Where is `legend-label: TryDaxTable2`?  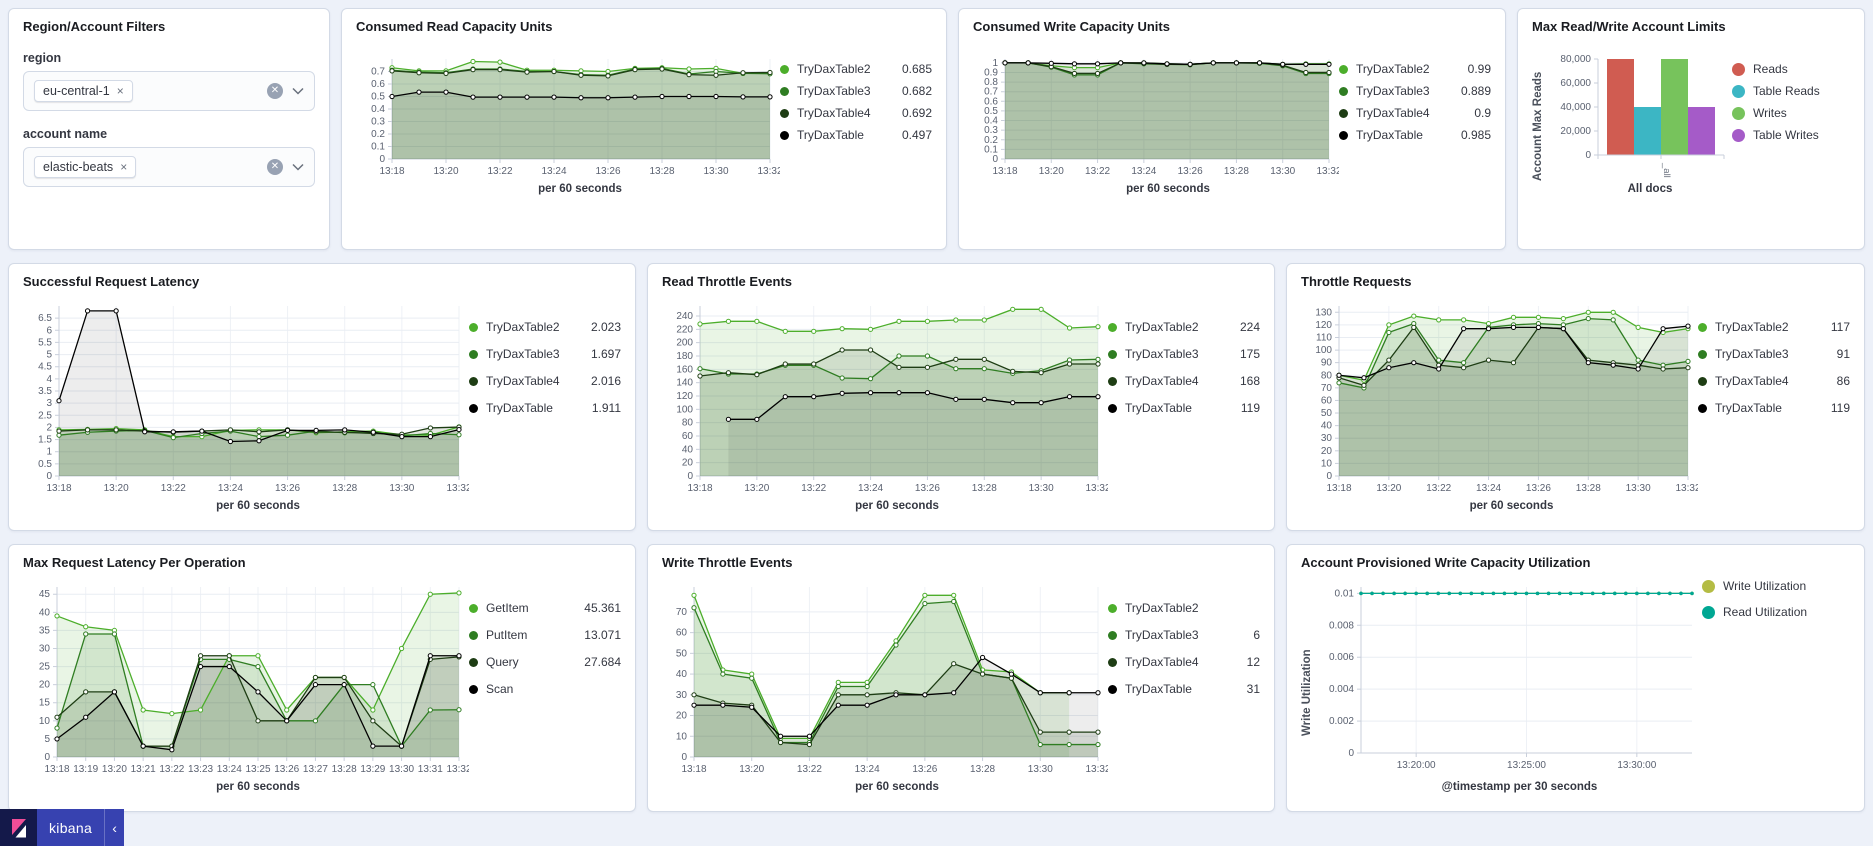 legend-label: TryDaxTable2 is located at coordinates (523, 327).